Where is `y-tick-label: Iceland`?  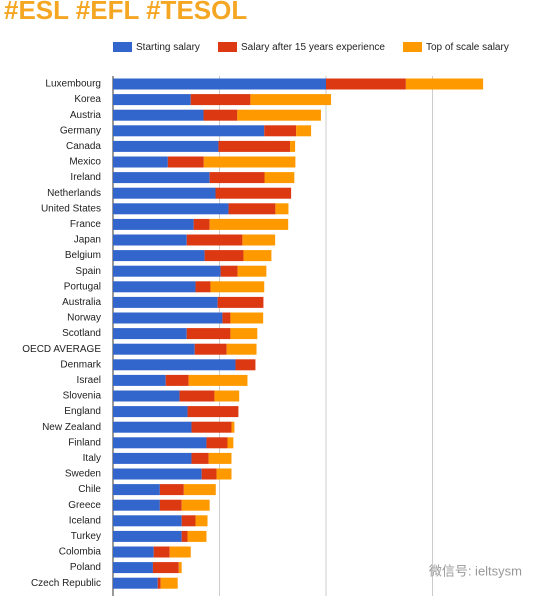 y-tick-label: Iceland is located at coordinates (85, 520).